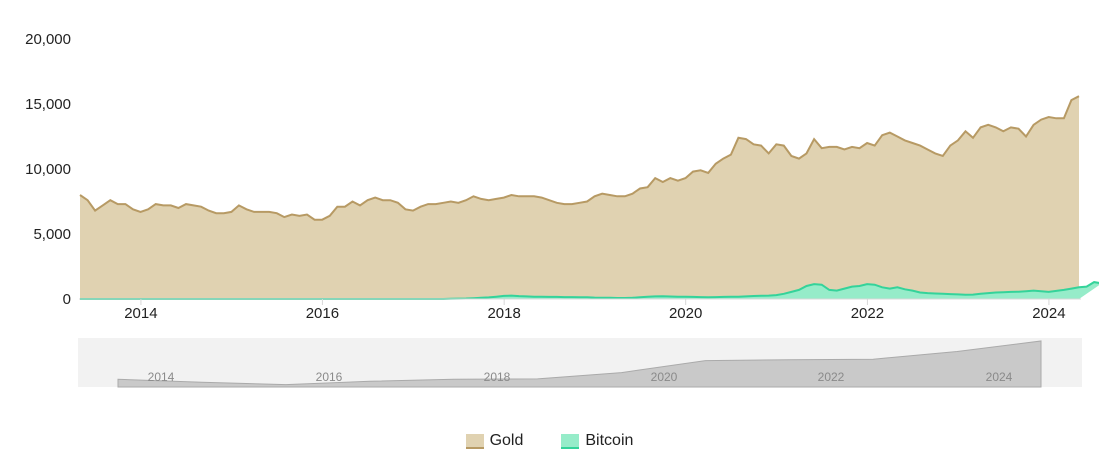  Describe the element at coordinates (580, 377) in the screenshot. I see `navigator-ticks: 2014 2016 2018 2020 2022 2024` at that location.